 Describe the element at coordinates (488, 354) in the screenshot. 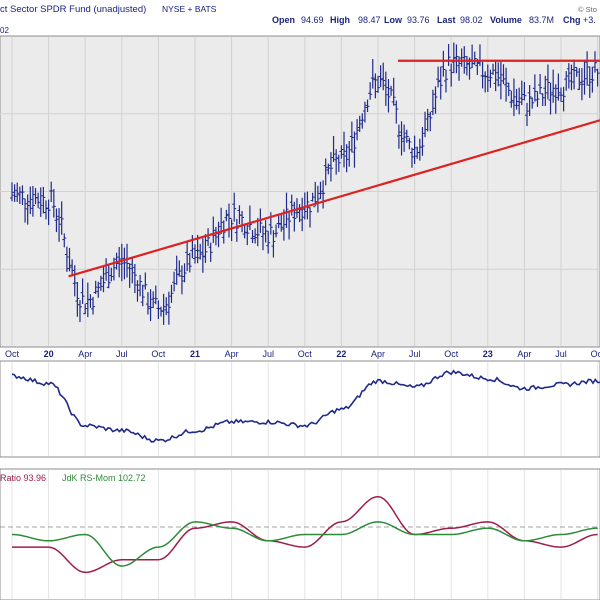

I see `x-tick-label: 23` at that location.